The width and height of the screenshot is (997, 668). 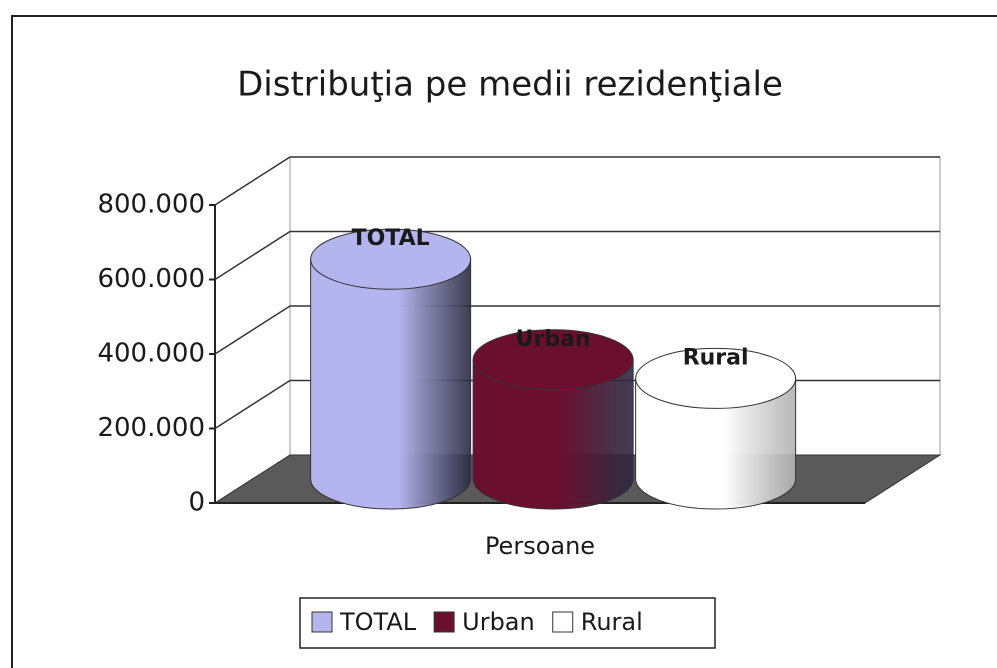 I want to click on data-label: TOTAL, so click(x=391, y=238).